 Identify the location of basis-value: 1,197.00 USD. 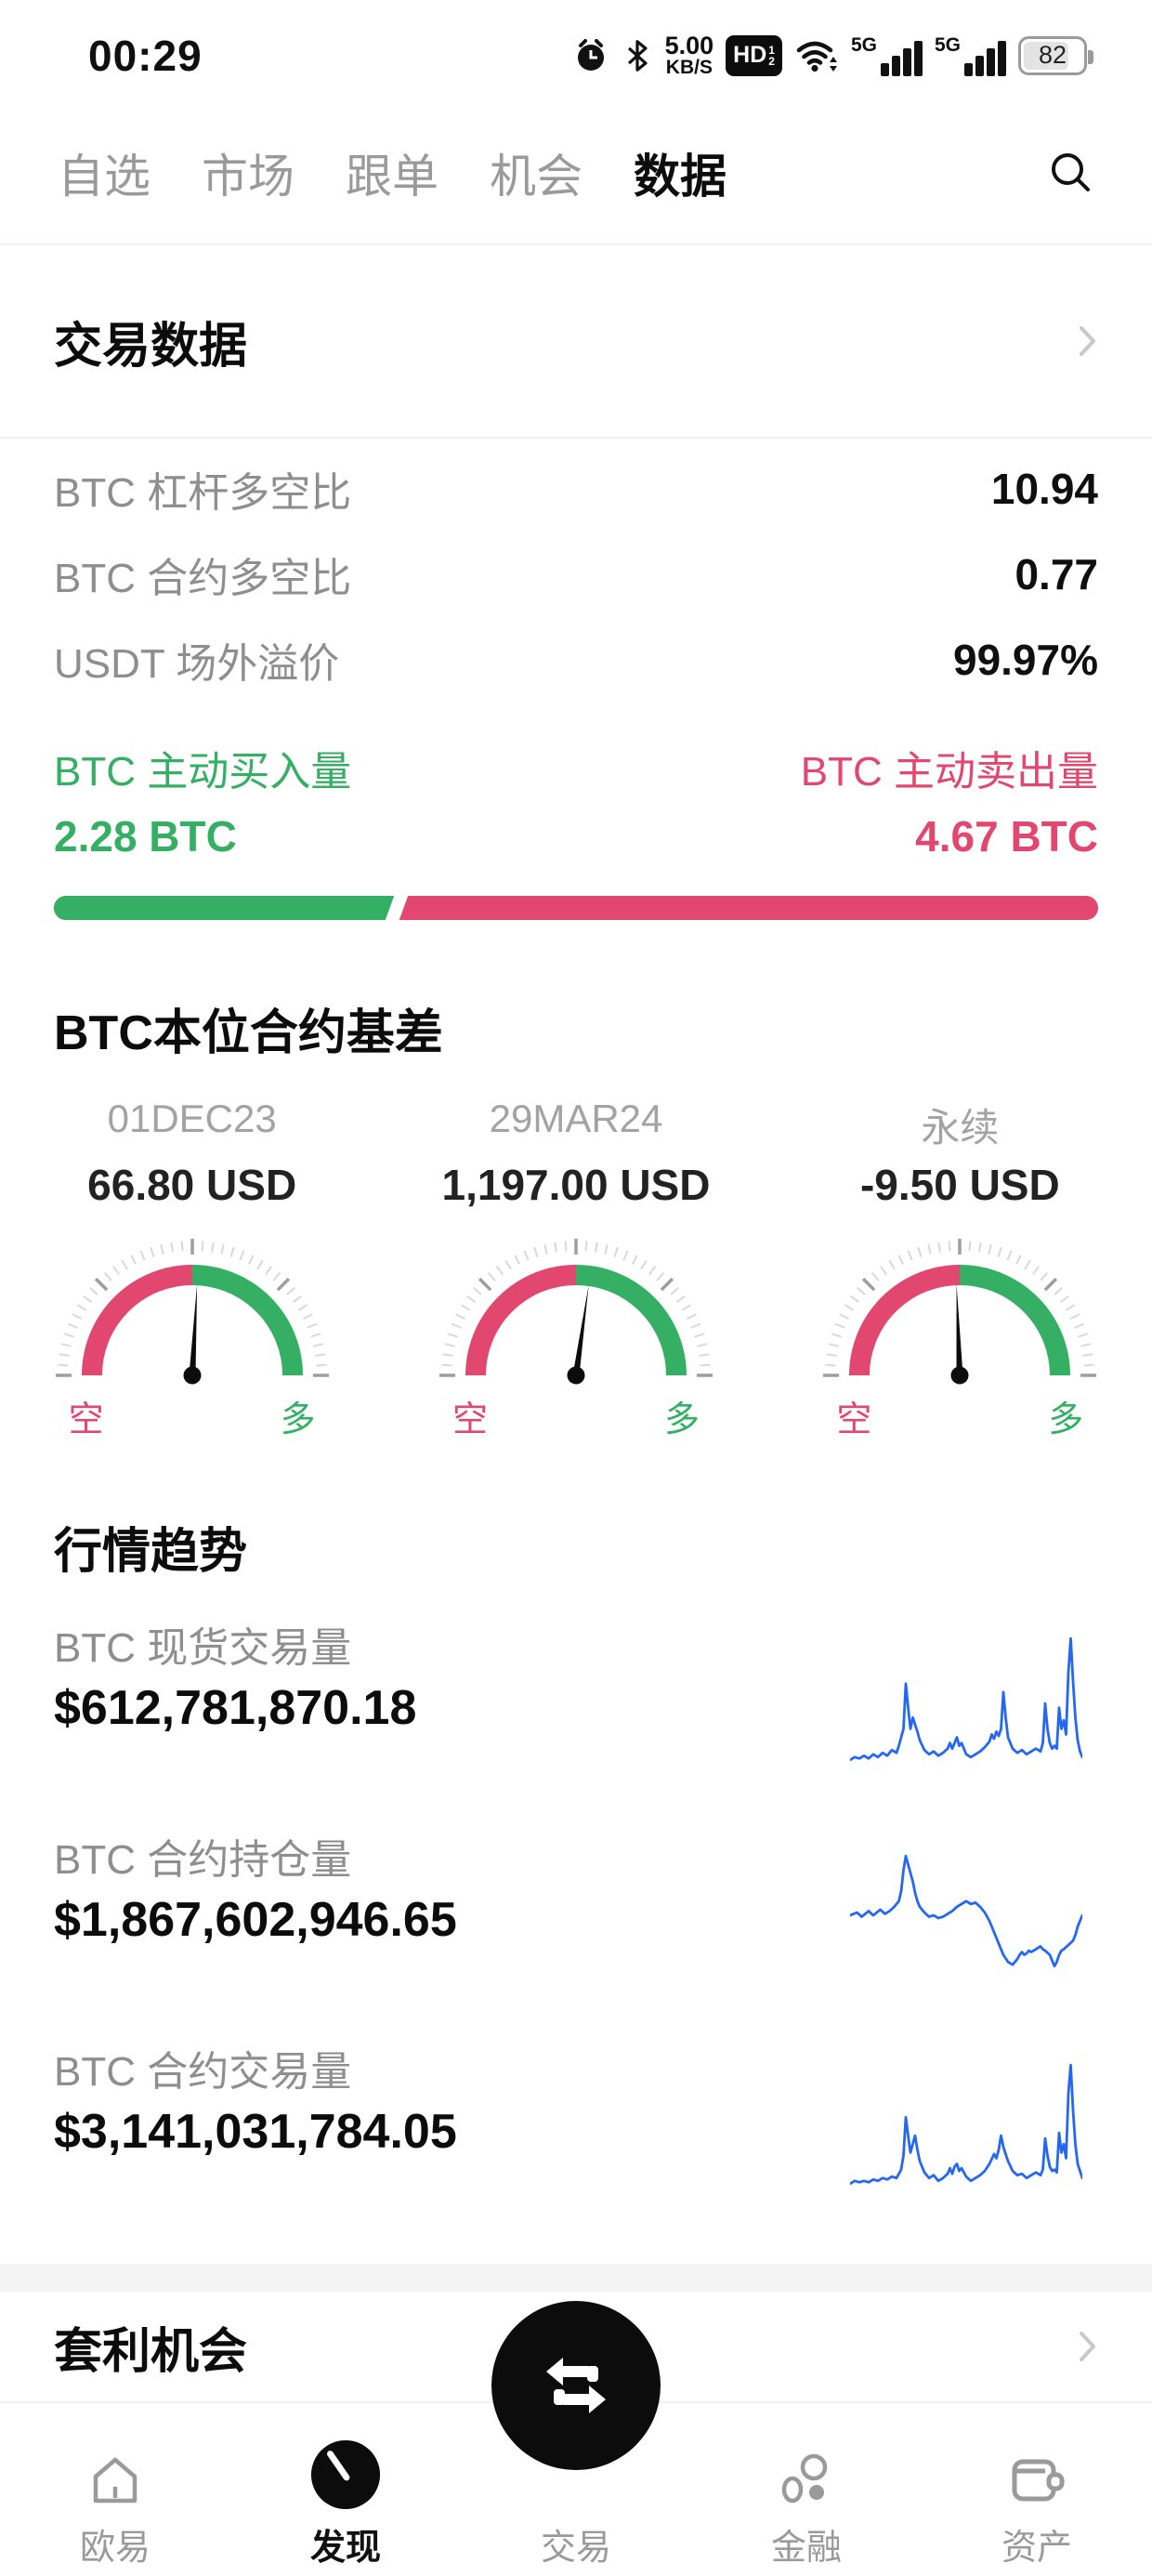
(576, 1185).